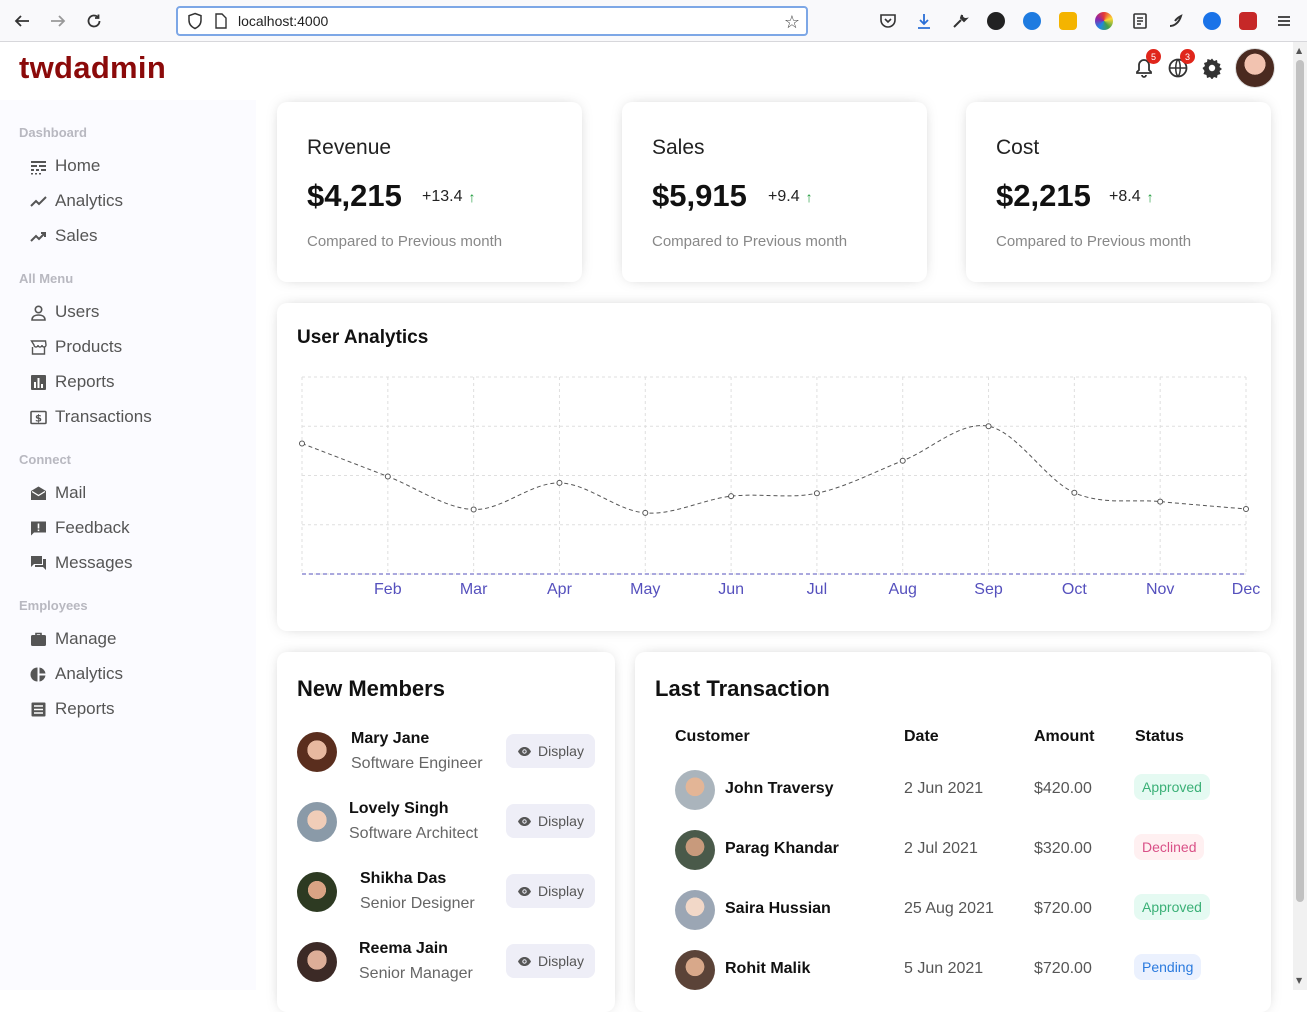 The image size is (1307, 1012). What do you see at coordinates (492, 21) in the screenshot?
I see `address-bar: localhost:4000 ☆` at bounding box center [492, 21].